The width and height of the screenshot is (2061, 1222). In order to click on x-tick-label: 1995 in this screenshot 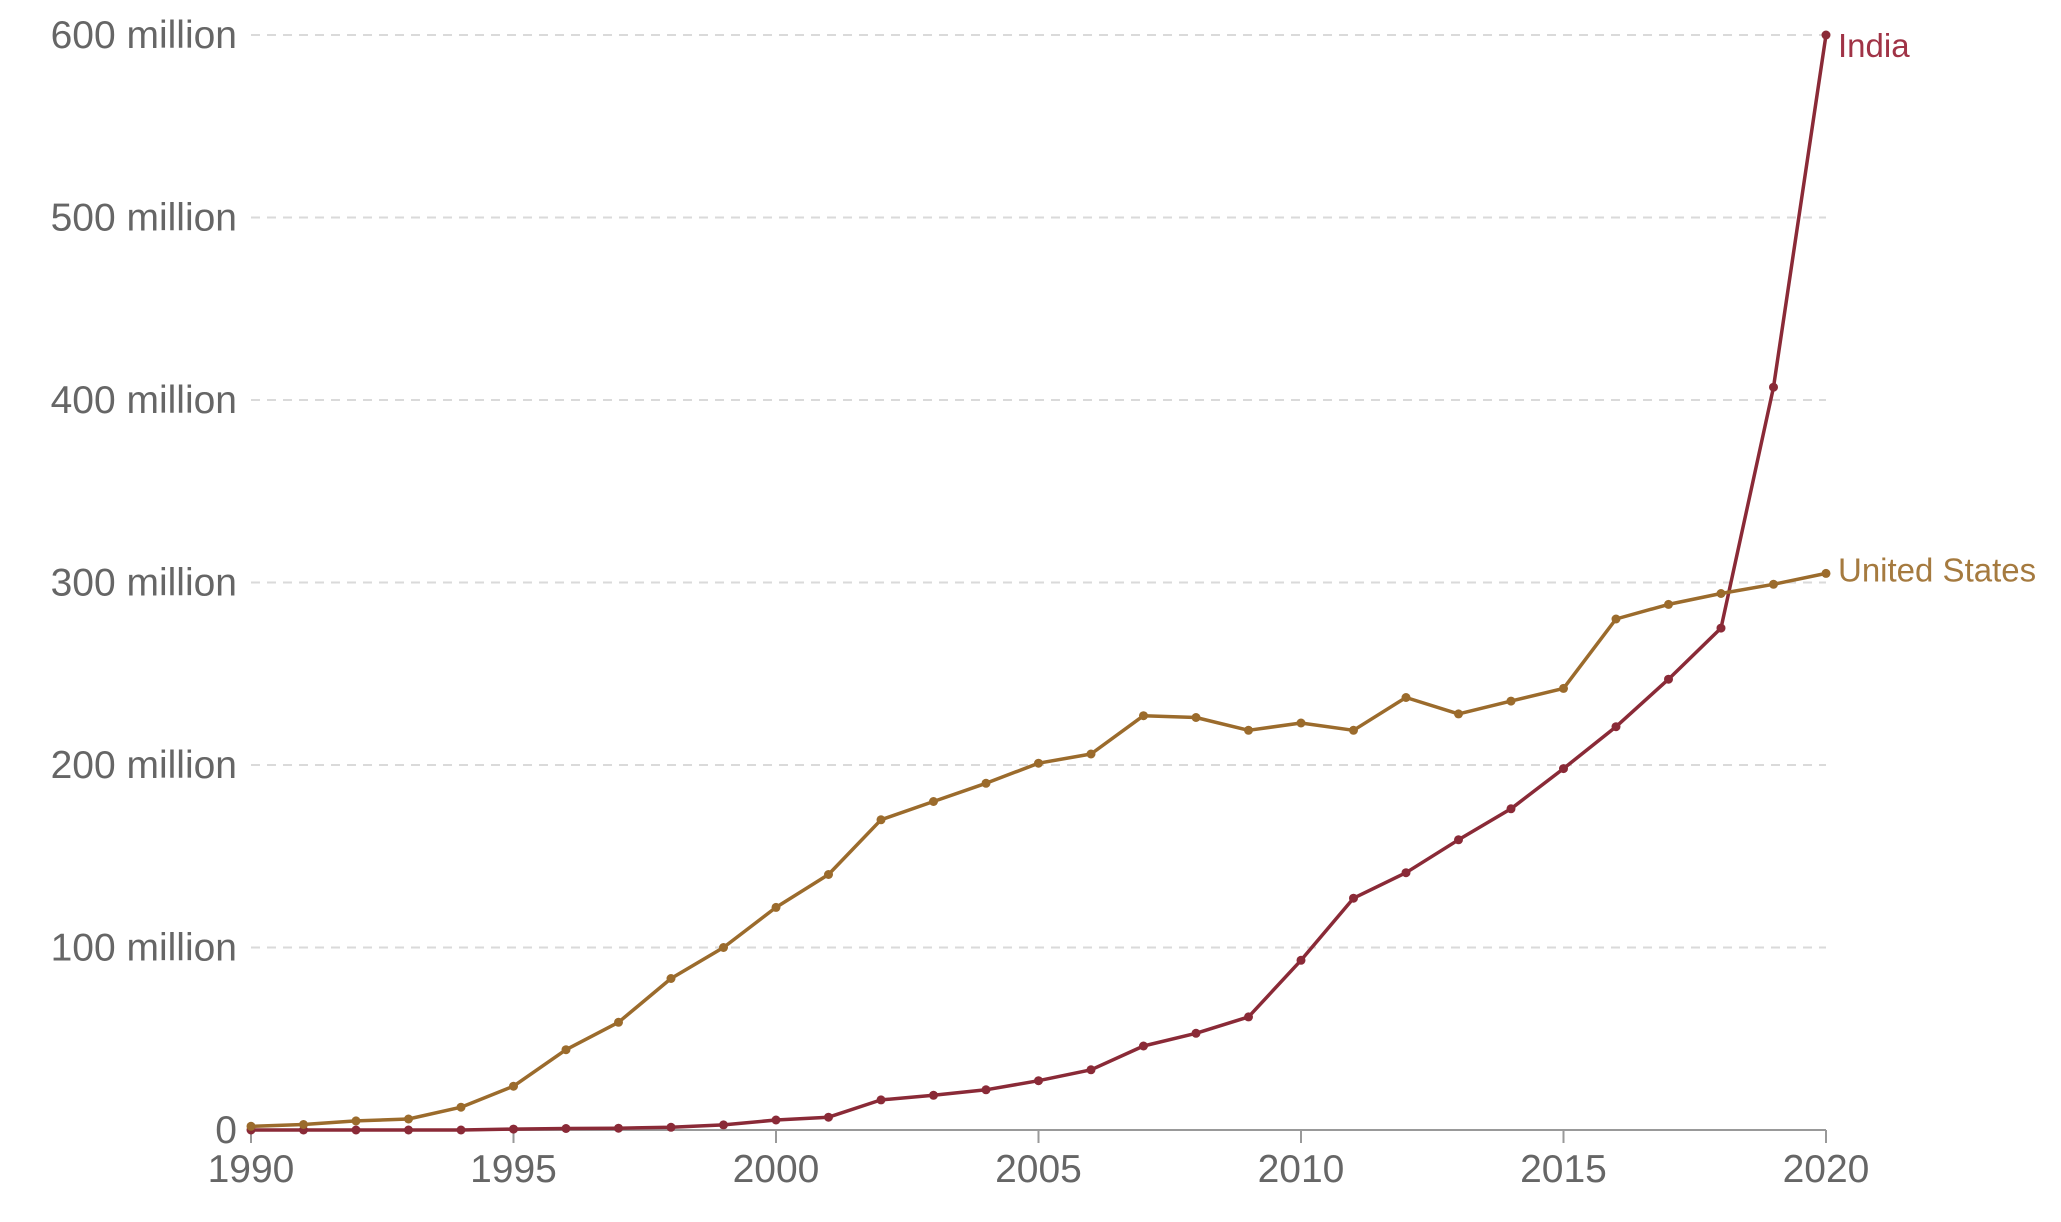, I will do `click(513, 1169)`.